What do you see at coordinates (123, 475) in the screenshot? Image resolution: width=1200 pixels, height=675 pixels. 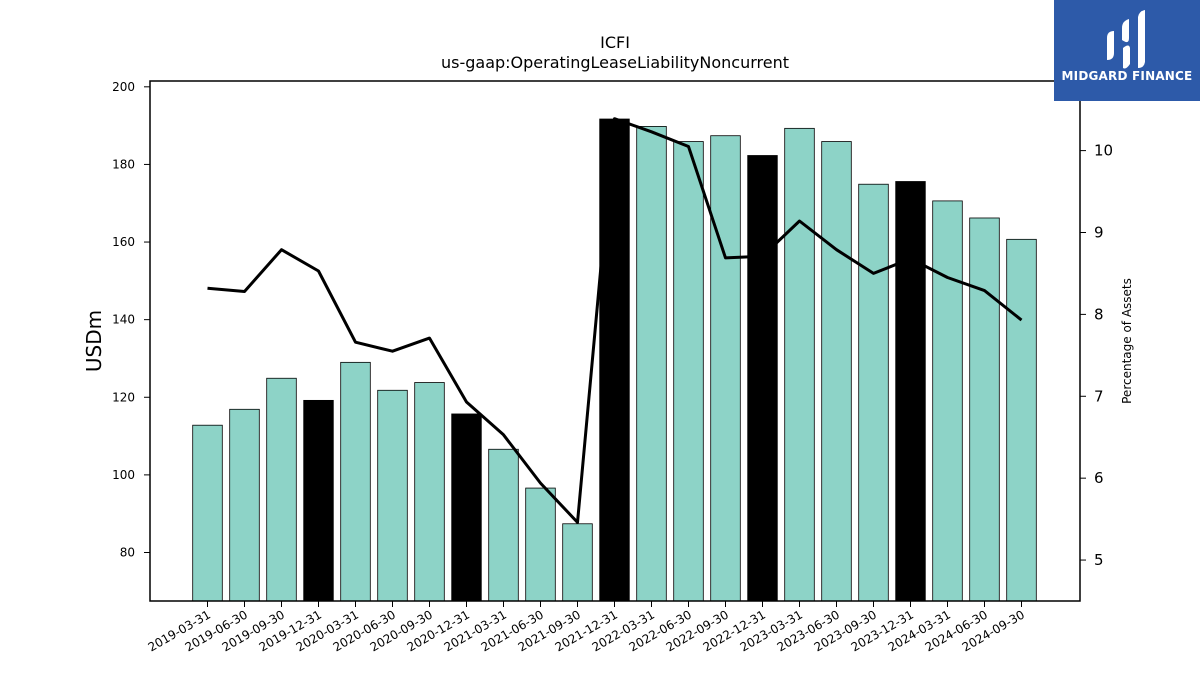 I see `y-tick-label: 100` at bounding box center [123, 475].